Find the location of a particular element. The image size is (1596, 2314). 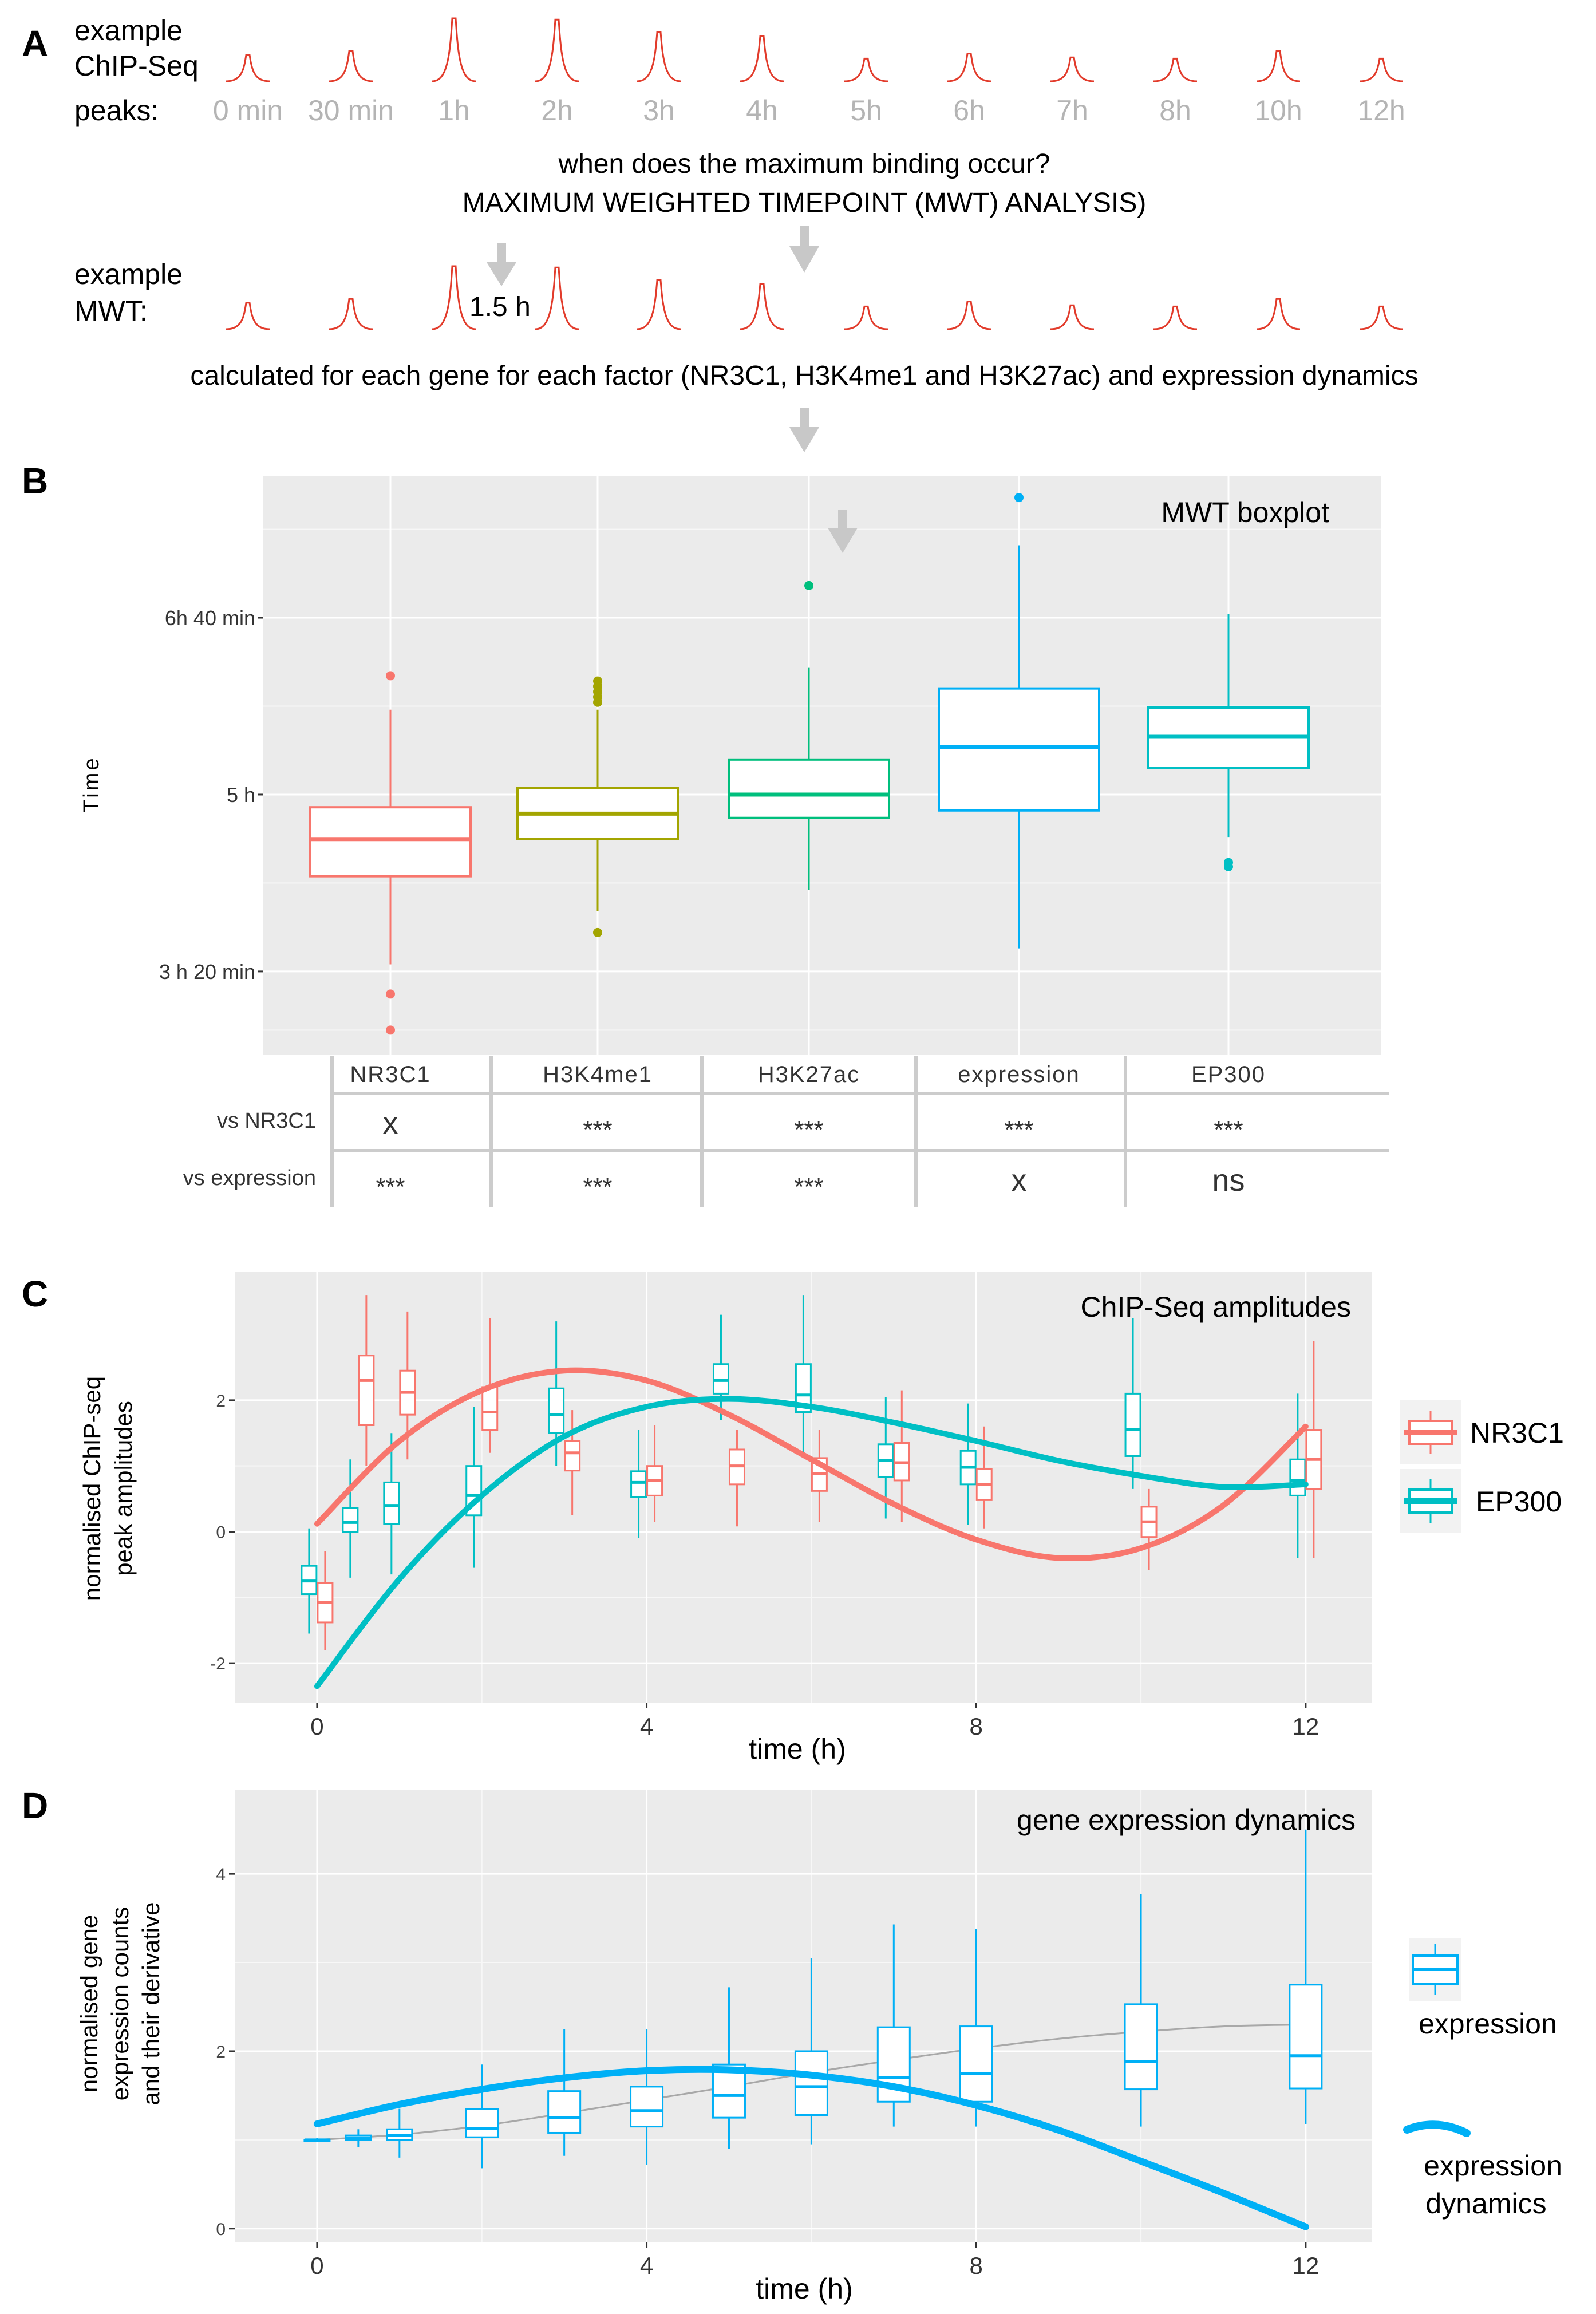

example-peaks-row is located at coordinates (815, 50).